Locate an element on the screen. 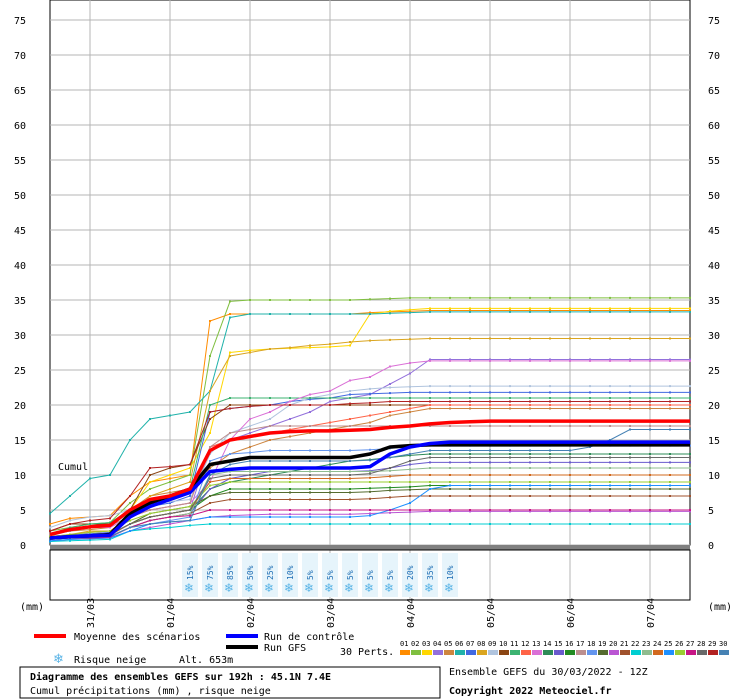 This screenshot has width=740, height=700. perturbation-legend-number: 13 is located at coordinates (536, 644).